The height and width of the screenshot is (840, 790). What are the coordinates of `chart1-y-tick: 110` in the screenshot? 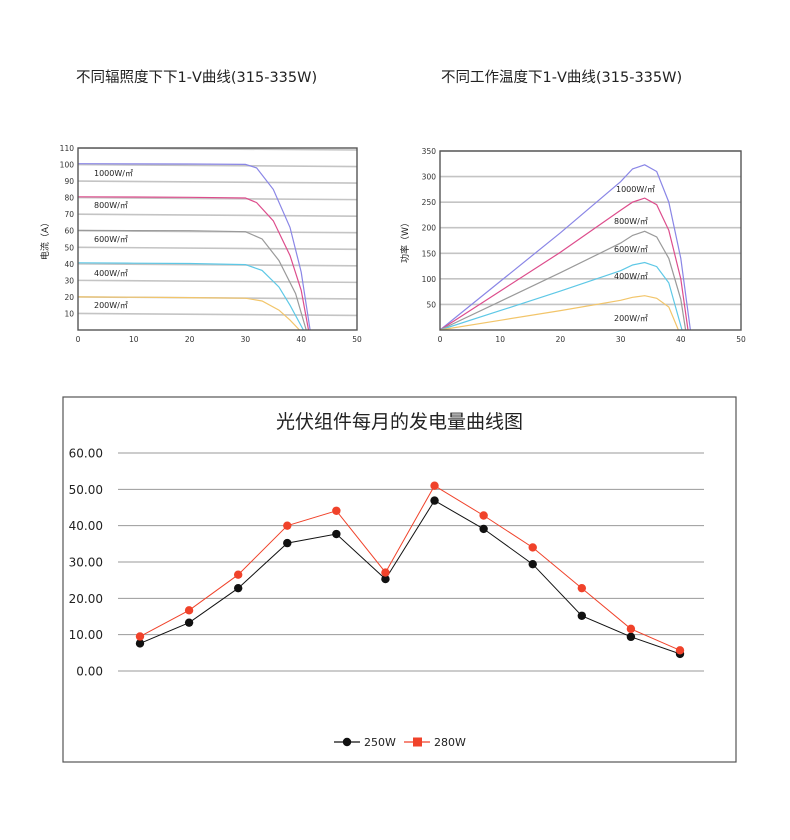 It's located at (67, 148).